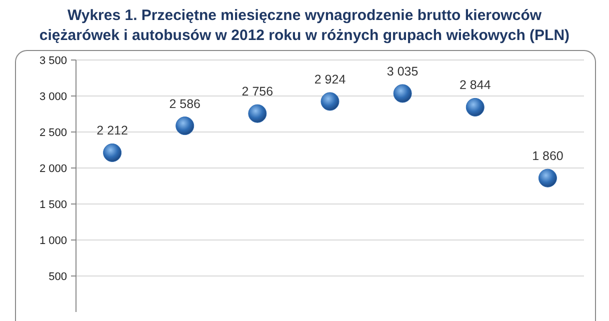 The image size is (609, 321). I want to click on y-tick-label: 2 000, so click(53, 168).